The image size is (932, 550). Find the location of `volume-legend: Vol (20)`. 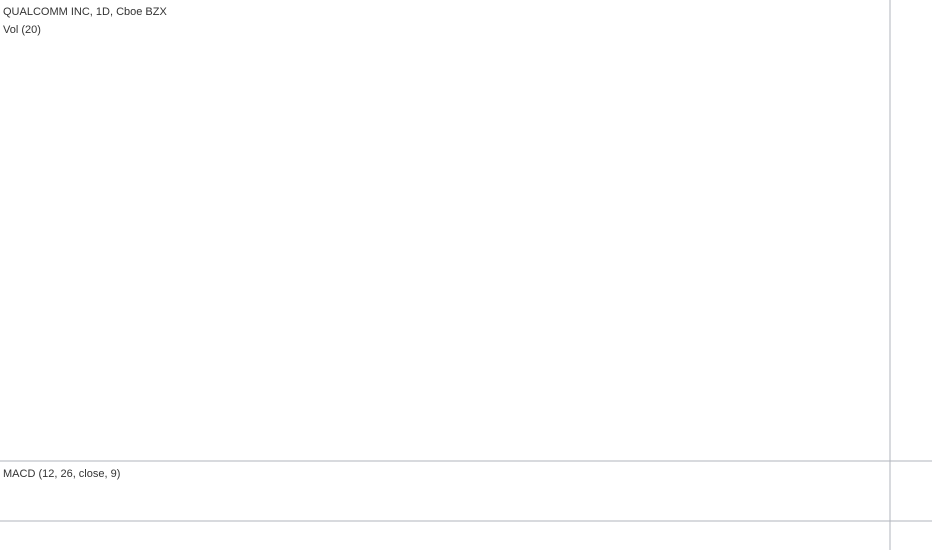

volume-legend: Vol (20) is located at coordinates (22, 30).